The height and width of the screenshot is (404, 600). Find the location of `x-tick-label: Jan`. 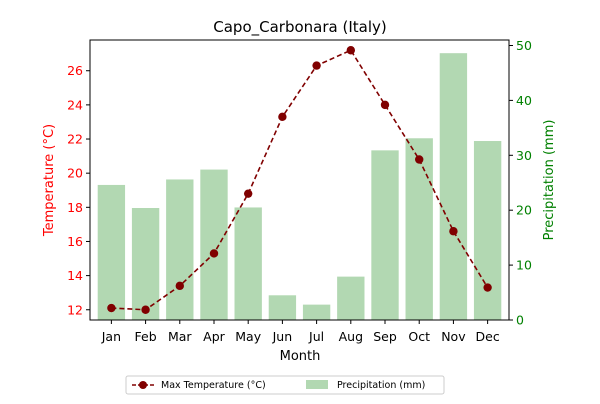

x-tick-label: Jan is located at coordinates (111, 336).